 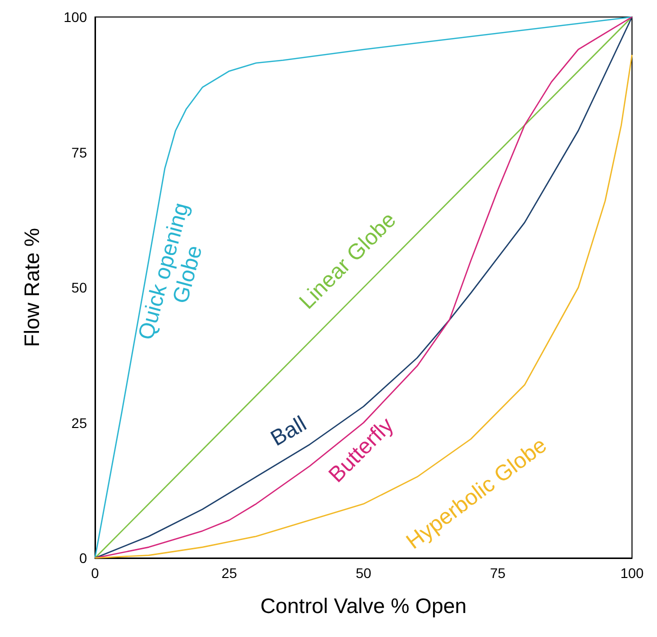 I want to click on text: Ball, so click(x=288, y=430).